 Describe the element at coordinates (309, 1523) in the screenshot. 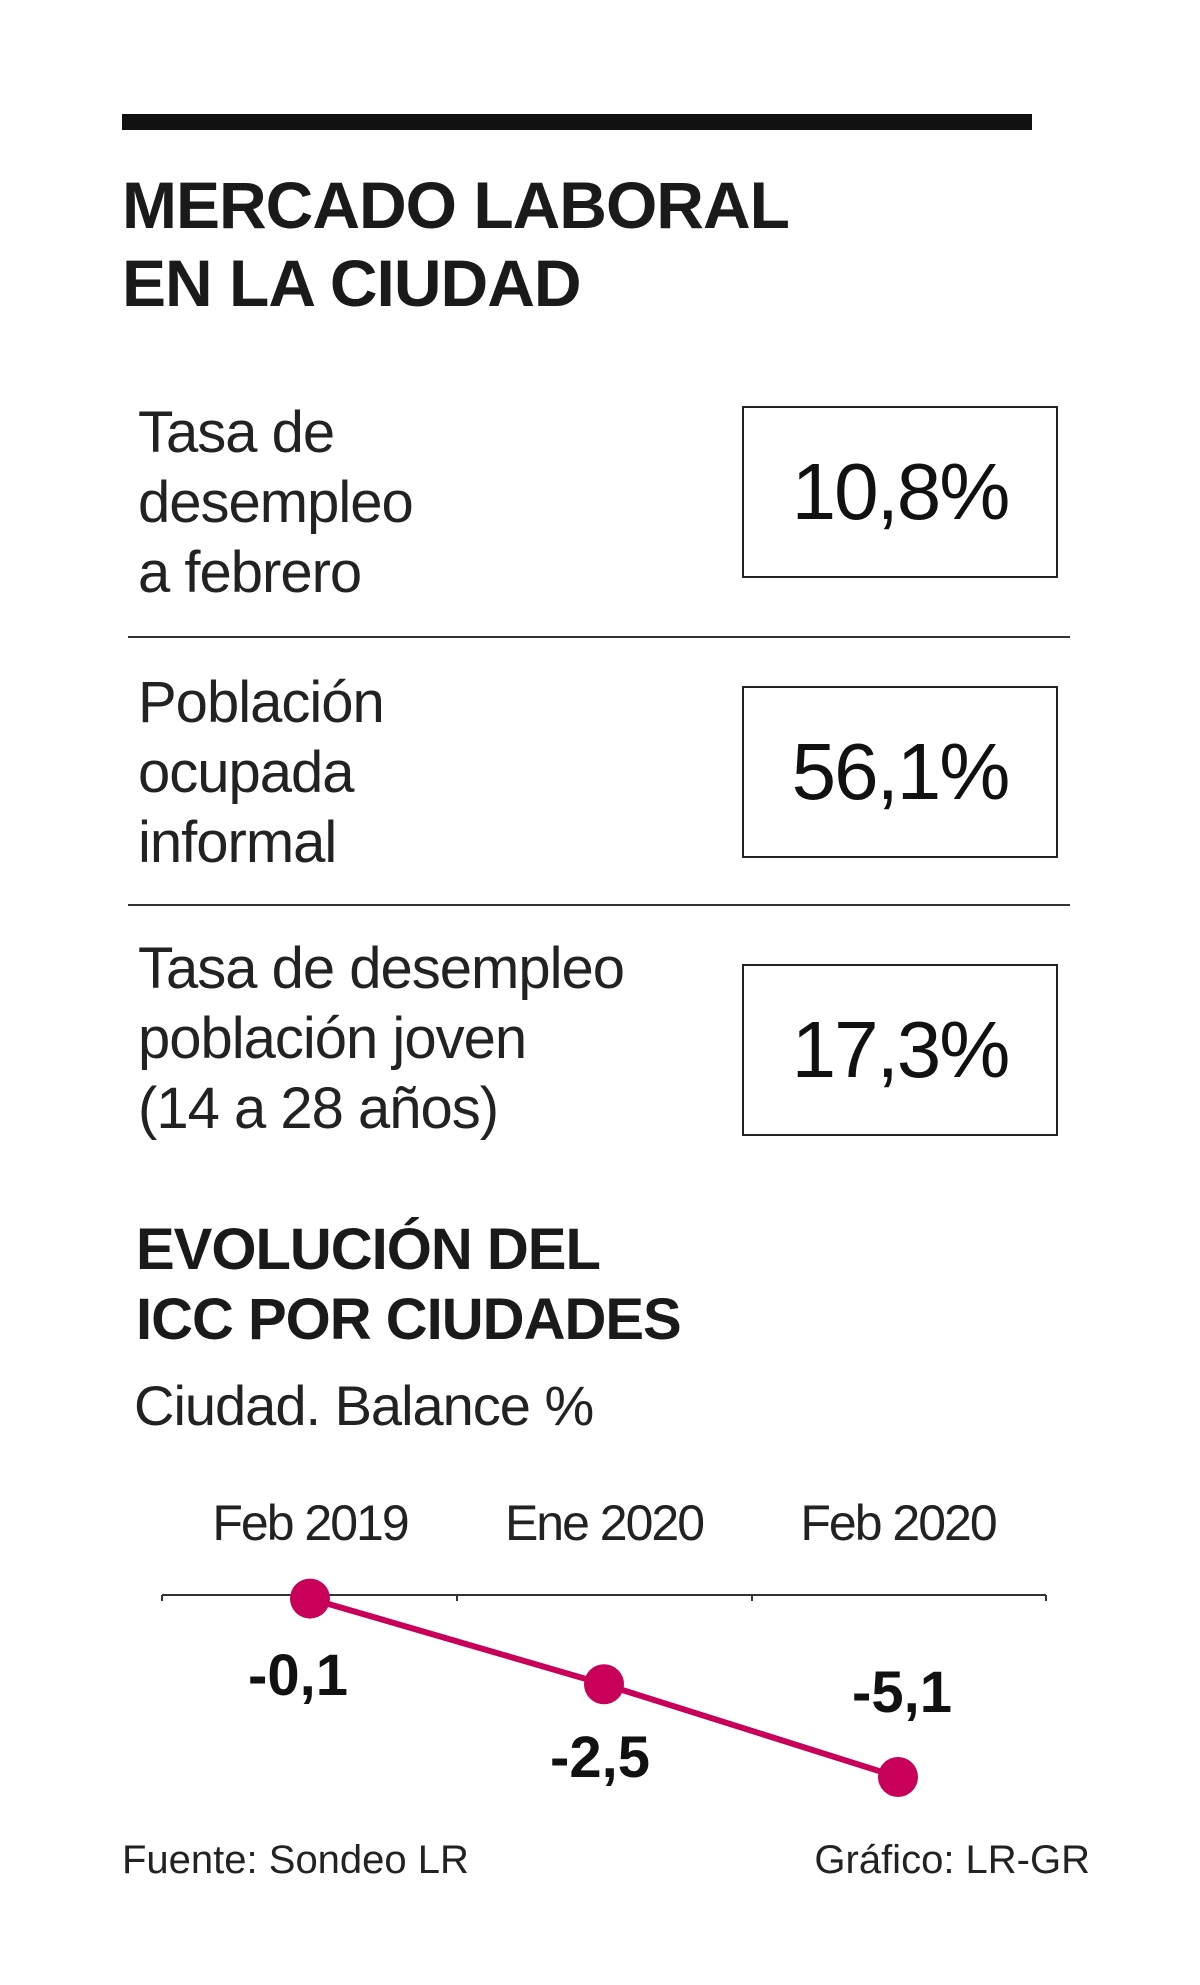

I see `x-tick-label: Feb 2019` at that location.